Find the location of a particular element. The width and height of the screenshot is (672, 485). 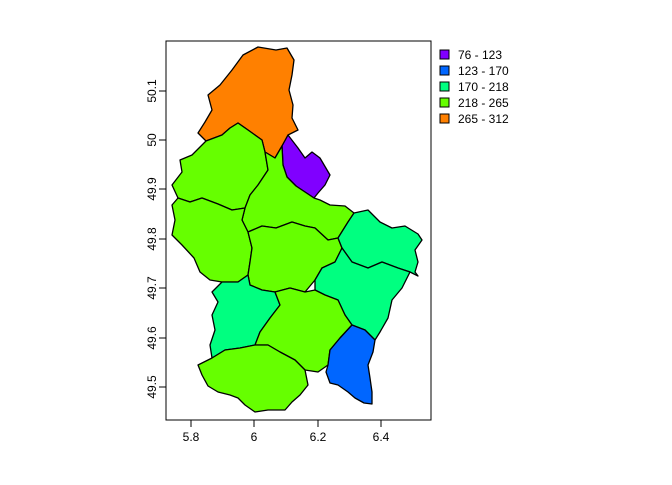

legend-label: 76 - 123 is located at coordinates (480, 55).